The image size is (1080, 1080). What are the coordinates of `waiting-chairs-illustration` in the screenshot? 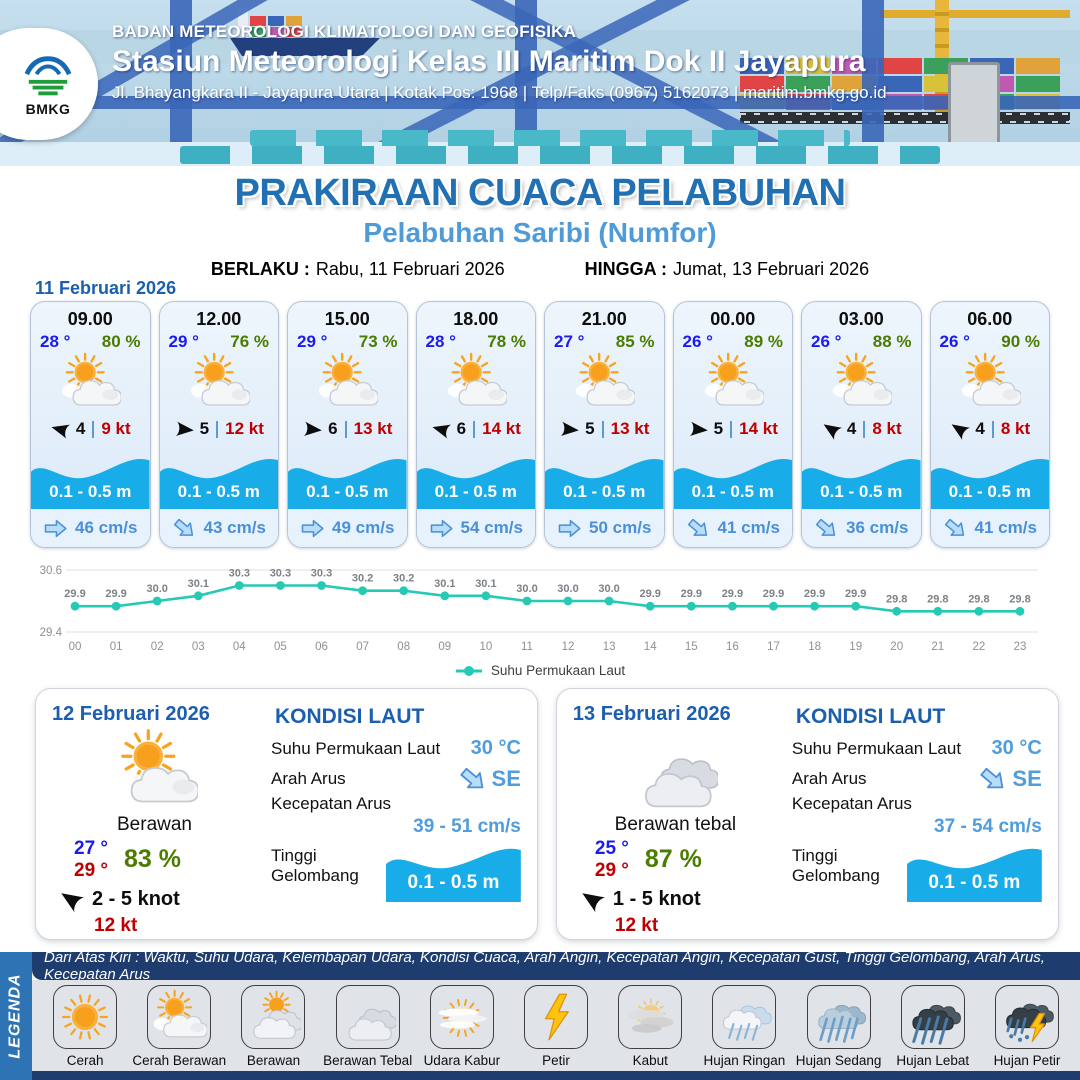 It's located at (550, 138).